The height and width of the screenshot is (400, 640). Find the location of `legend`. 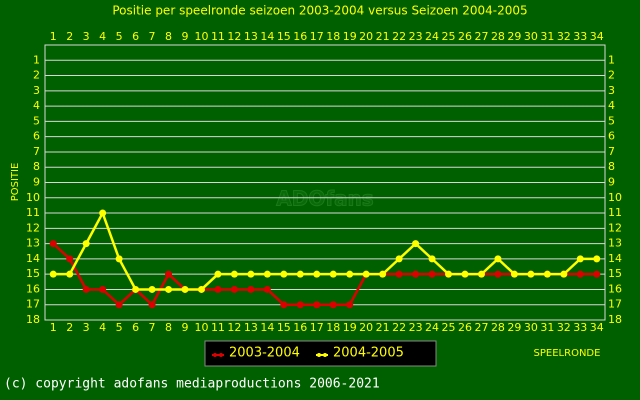

legend is located at coordinates (320, 353).